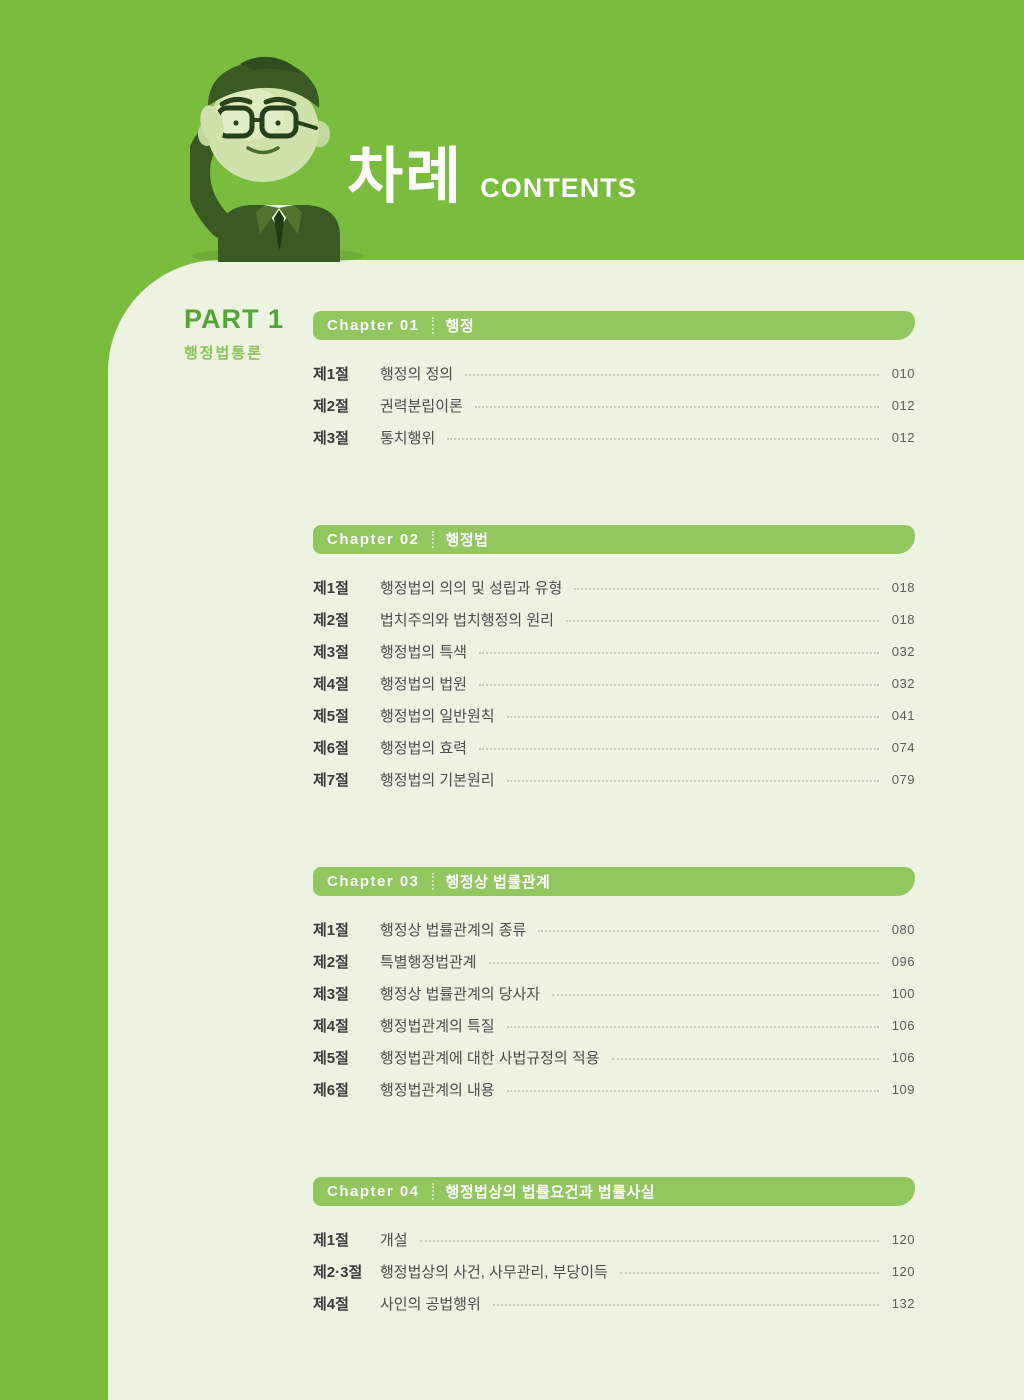  What do you see at coordinates (277, 159) in the screenshot?
I see `saluting-businessman-icon` at bounding box center [277, 159].